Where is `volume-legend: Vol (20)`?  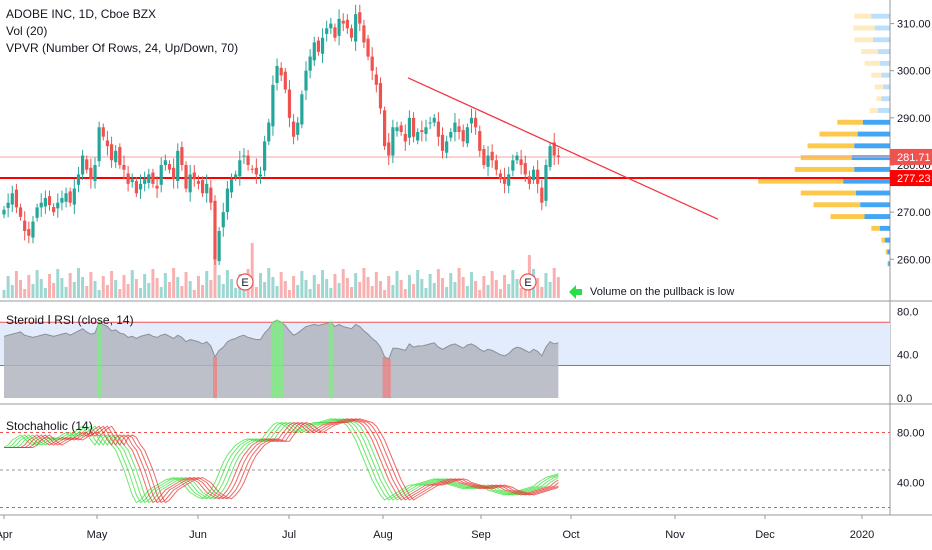
volume-legend: Vol (20) is located at coordinates (27, 31).